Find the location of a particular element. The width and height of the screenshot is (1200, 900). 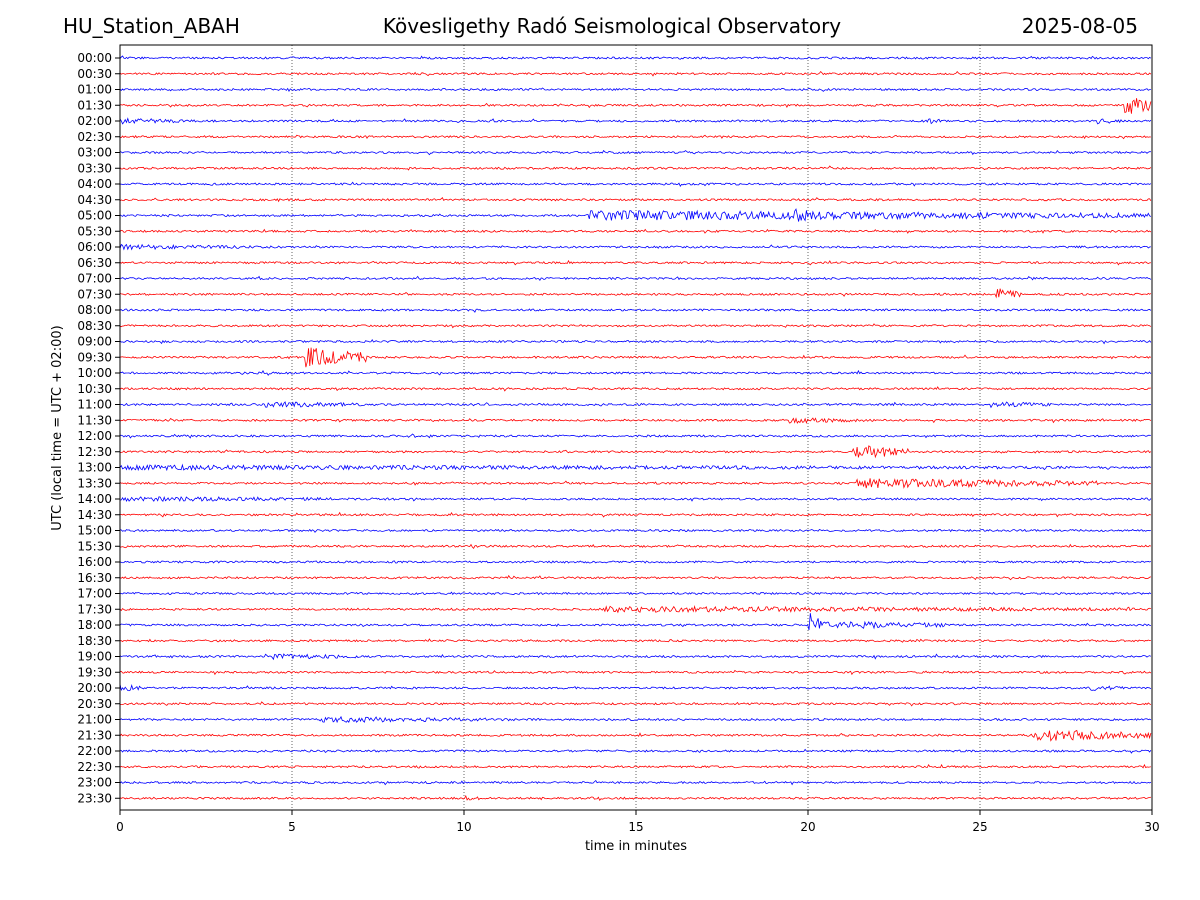

x-tick-label: 10 is located at coordinates (463, 827).